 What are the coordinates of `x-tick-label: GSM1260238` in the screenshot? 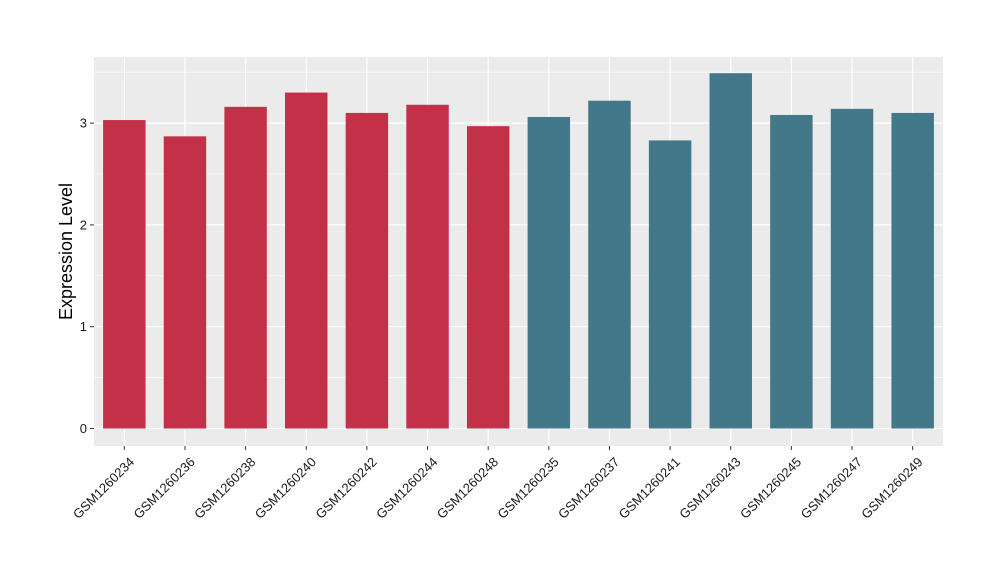 It's located at (224, 487).